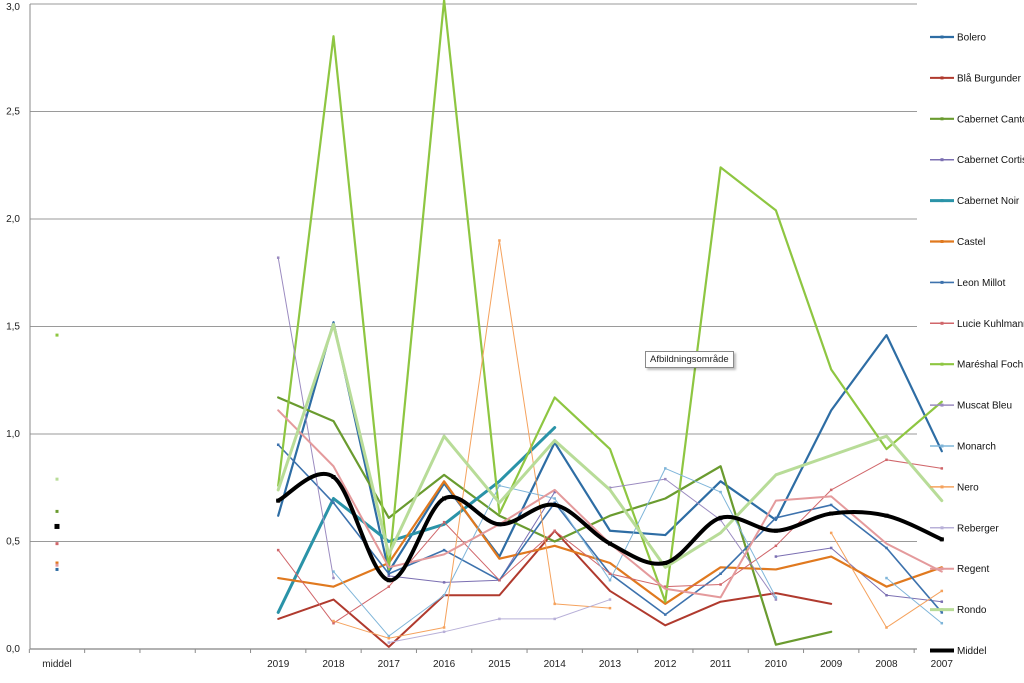  What do you see at coordinates (57, 479) in the screenshot?
I see `middel-marker-rondo` at bounding box center [57, 479].